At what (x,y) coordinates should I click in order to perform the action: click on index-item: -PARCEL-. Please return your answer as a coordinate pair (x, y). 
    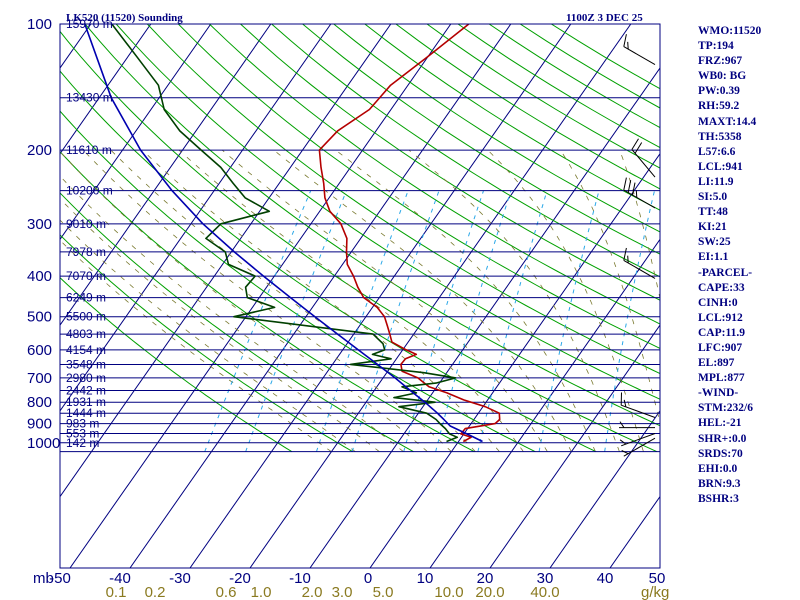
    Looking at the image, I should click on (725, 272).